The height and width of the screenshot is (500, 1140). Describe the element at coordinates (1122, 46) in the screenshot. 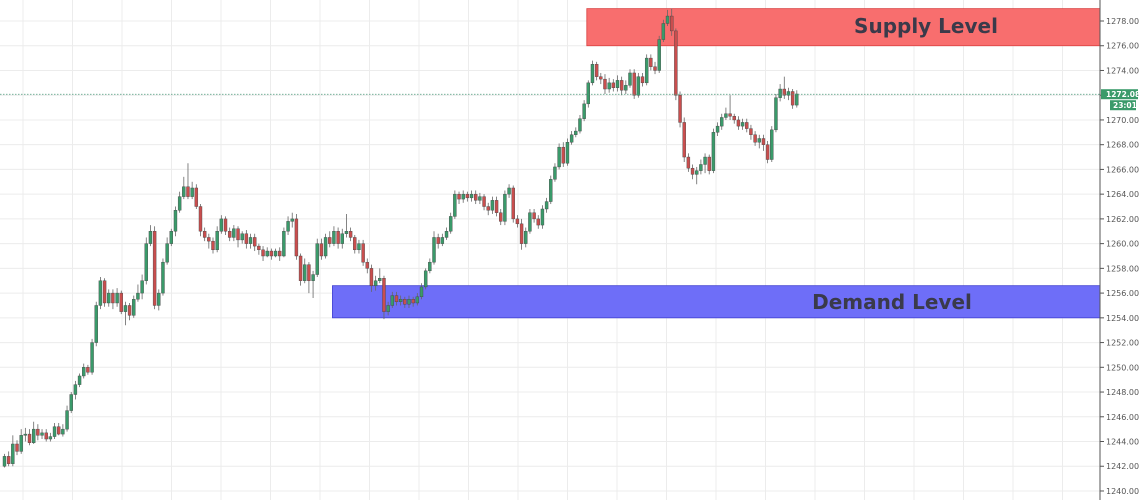

I see `y-tick-label: 1276.00` at that location.